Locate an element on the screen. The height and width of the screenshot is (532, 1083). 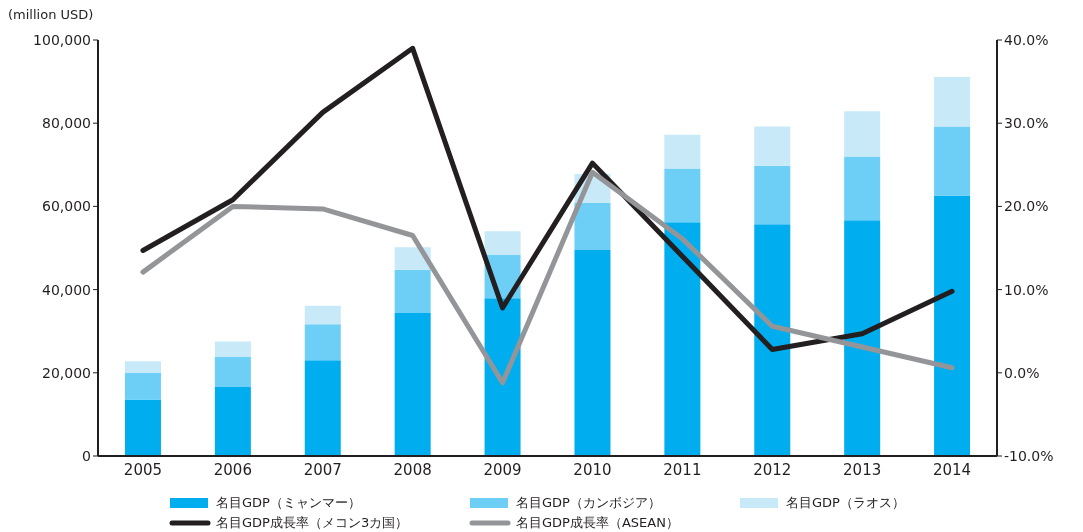
x-tick-label: 2010 is located at coordinates (592, 469).